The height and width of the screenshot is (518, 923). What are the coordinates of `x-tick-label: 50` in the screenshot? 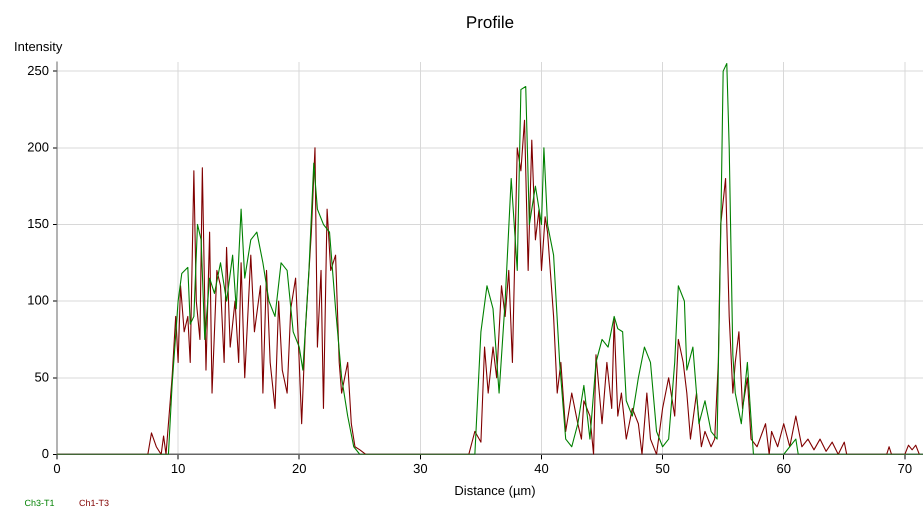 It's located at (662, 468).